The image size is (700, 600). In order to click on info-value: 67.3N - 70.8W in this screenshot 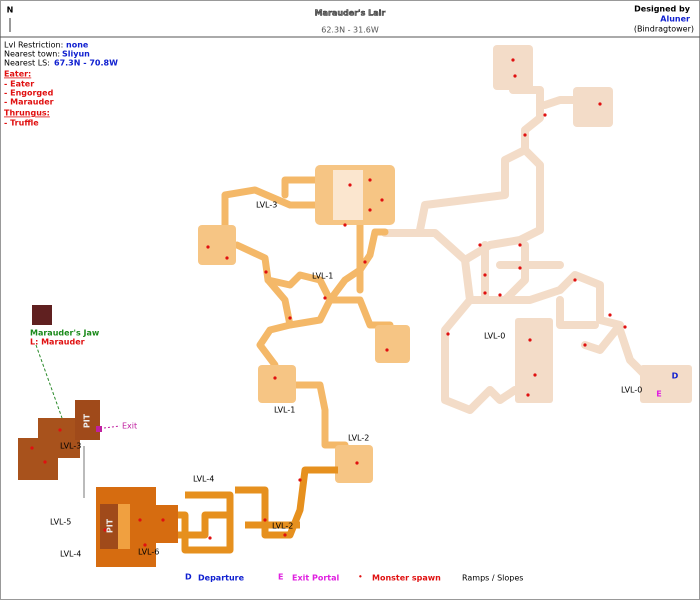, I will do `click(86, 63)`.